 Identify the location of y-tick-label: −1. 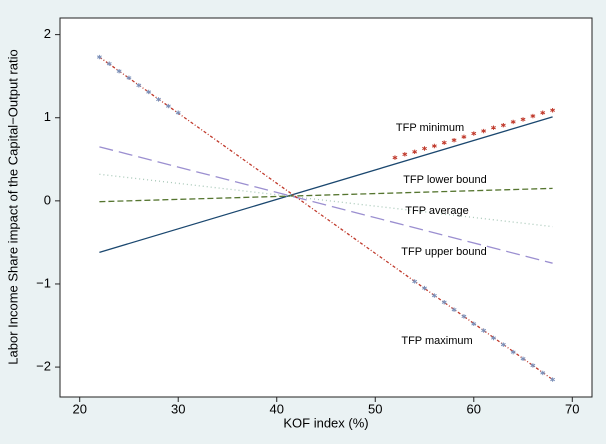
(43, 282).